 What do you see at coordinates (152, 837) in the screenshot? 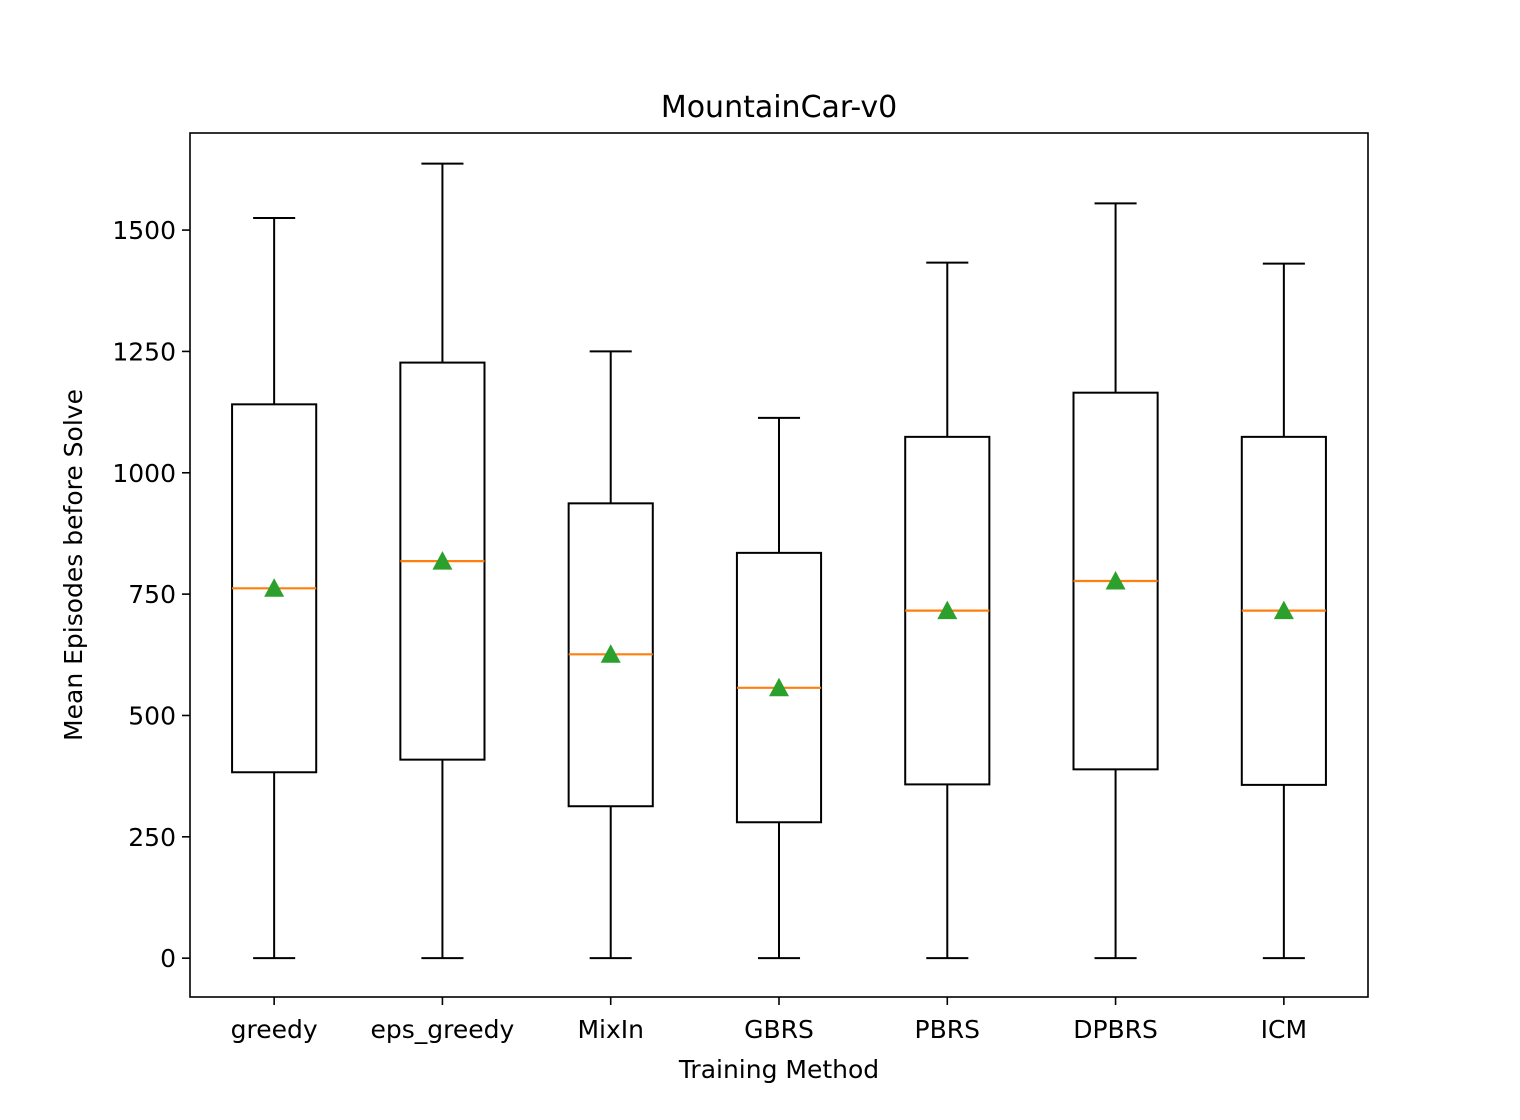
I see `y-tick-label: 250` at bounding box center [152, 837].